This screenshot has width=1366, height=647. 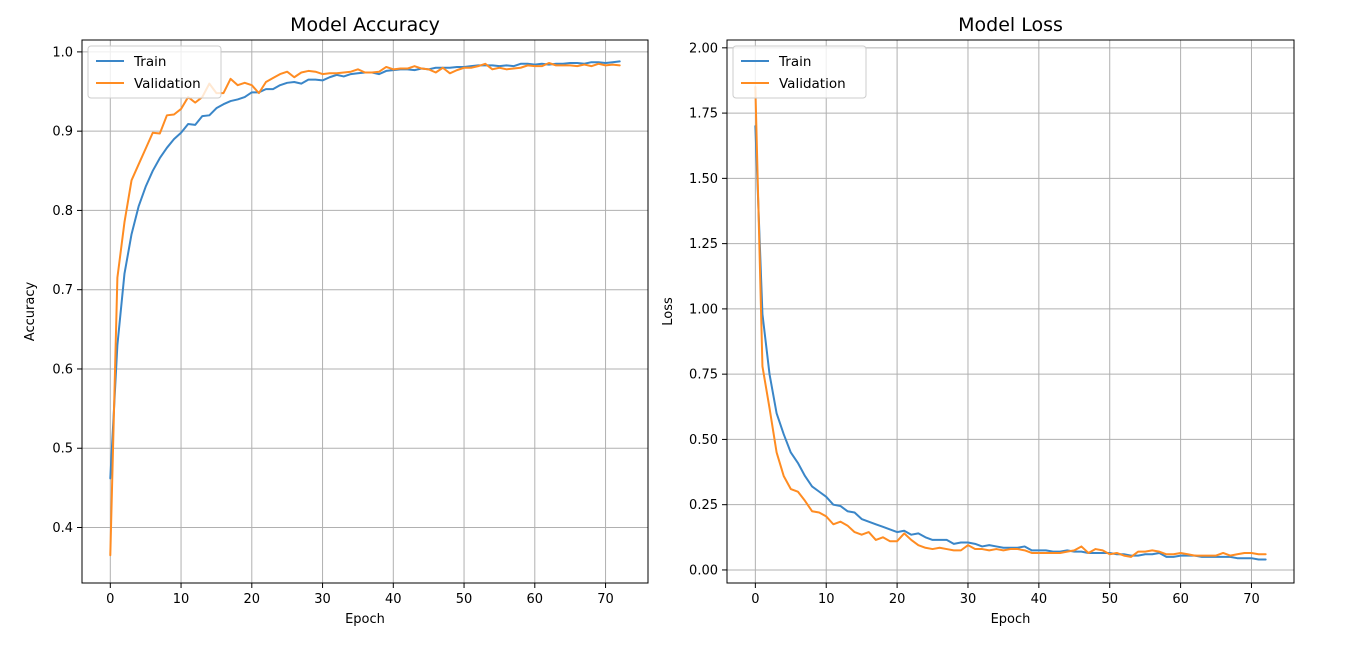 What do you see at coordinates (167, 84) in the screenshot?
I see `accuracy-legend-label-validation: Validation` at bounding box center [167, 84].